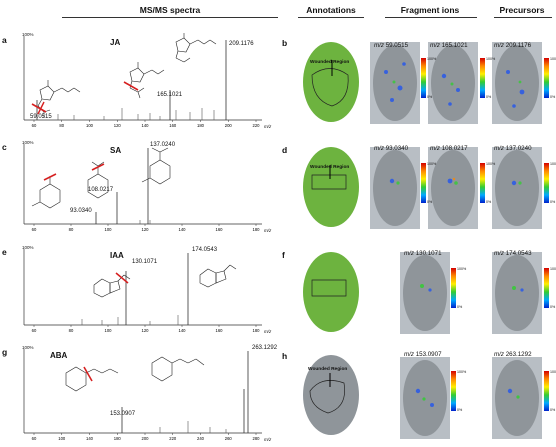  Describe the element at coordinates (513, 45) in the screenshot. I see `precursor-mz: m/z 209.1176` at that location.